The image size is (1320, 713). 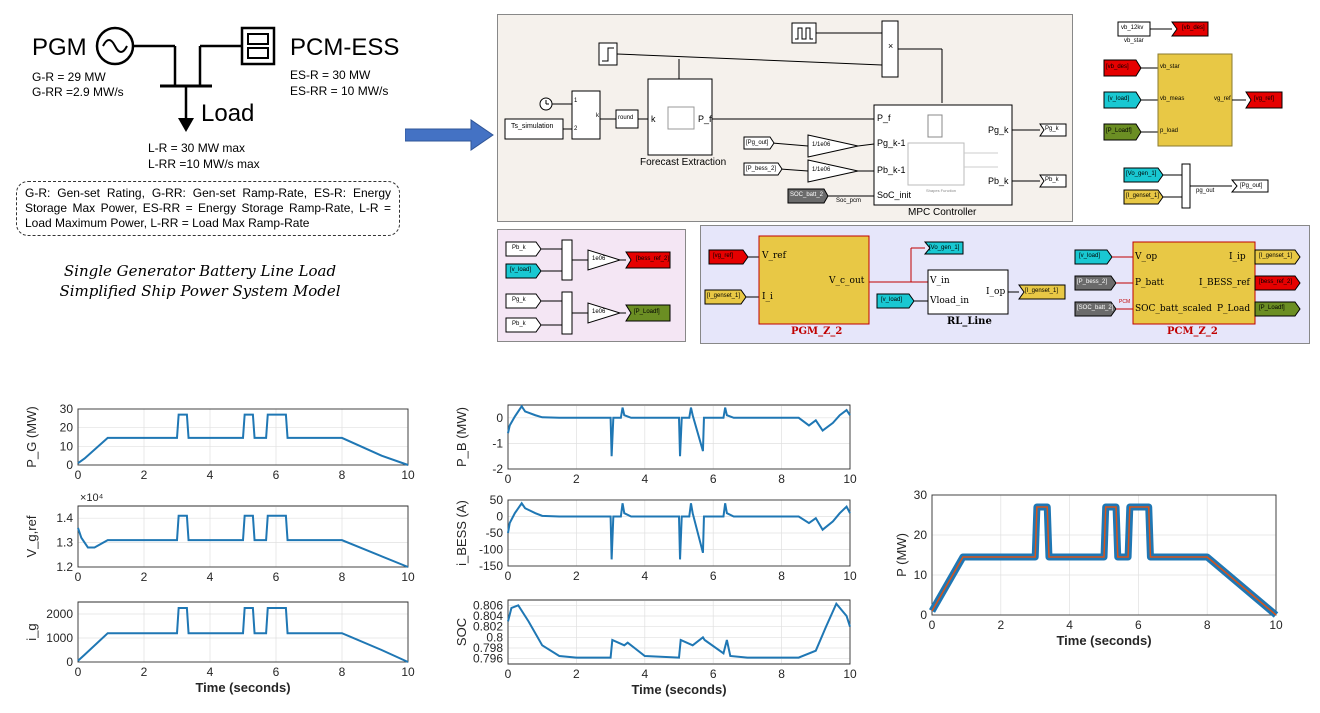 I want to click on pcm-port-ibess: I_BESS_ref, so click(x=1224, y=283).